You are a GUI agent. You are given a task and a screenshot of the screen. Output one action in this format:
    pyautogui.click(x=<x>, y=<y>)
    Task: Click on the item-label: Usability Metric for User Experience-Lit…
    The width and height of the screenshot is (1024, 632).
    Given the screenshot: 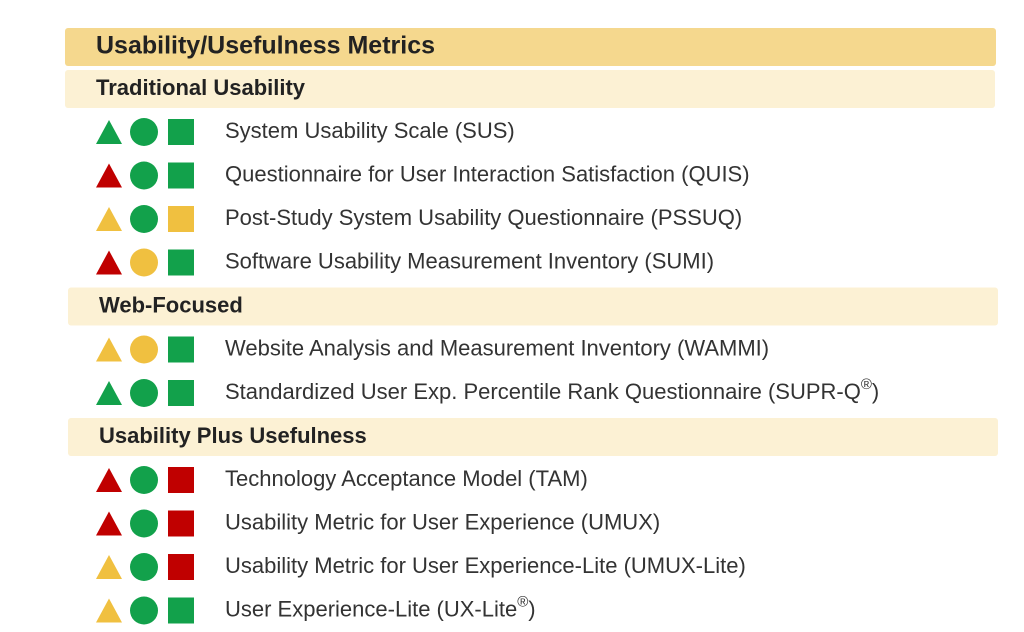 What is the action you would take?
    pyautogui.click(x=485, y=565)
    